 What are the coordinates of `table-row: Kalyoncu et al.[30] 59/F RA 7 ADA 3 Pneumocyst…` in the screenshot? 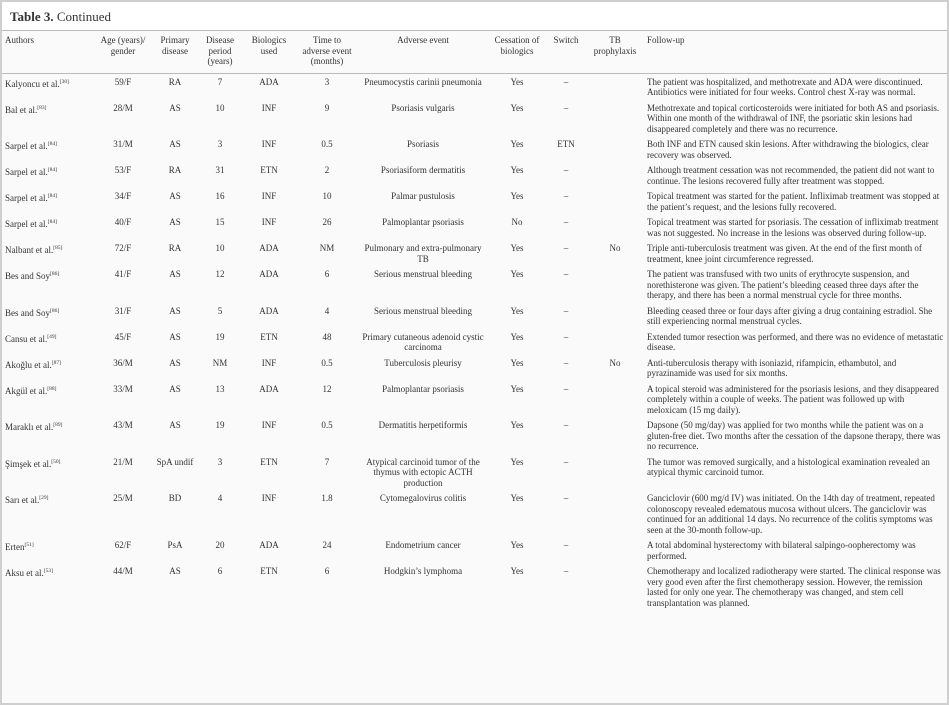 It's located at (474, 86).